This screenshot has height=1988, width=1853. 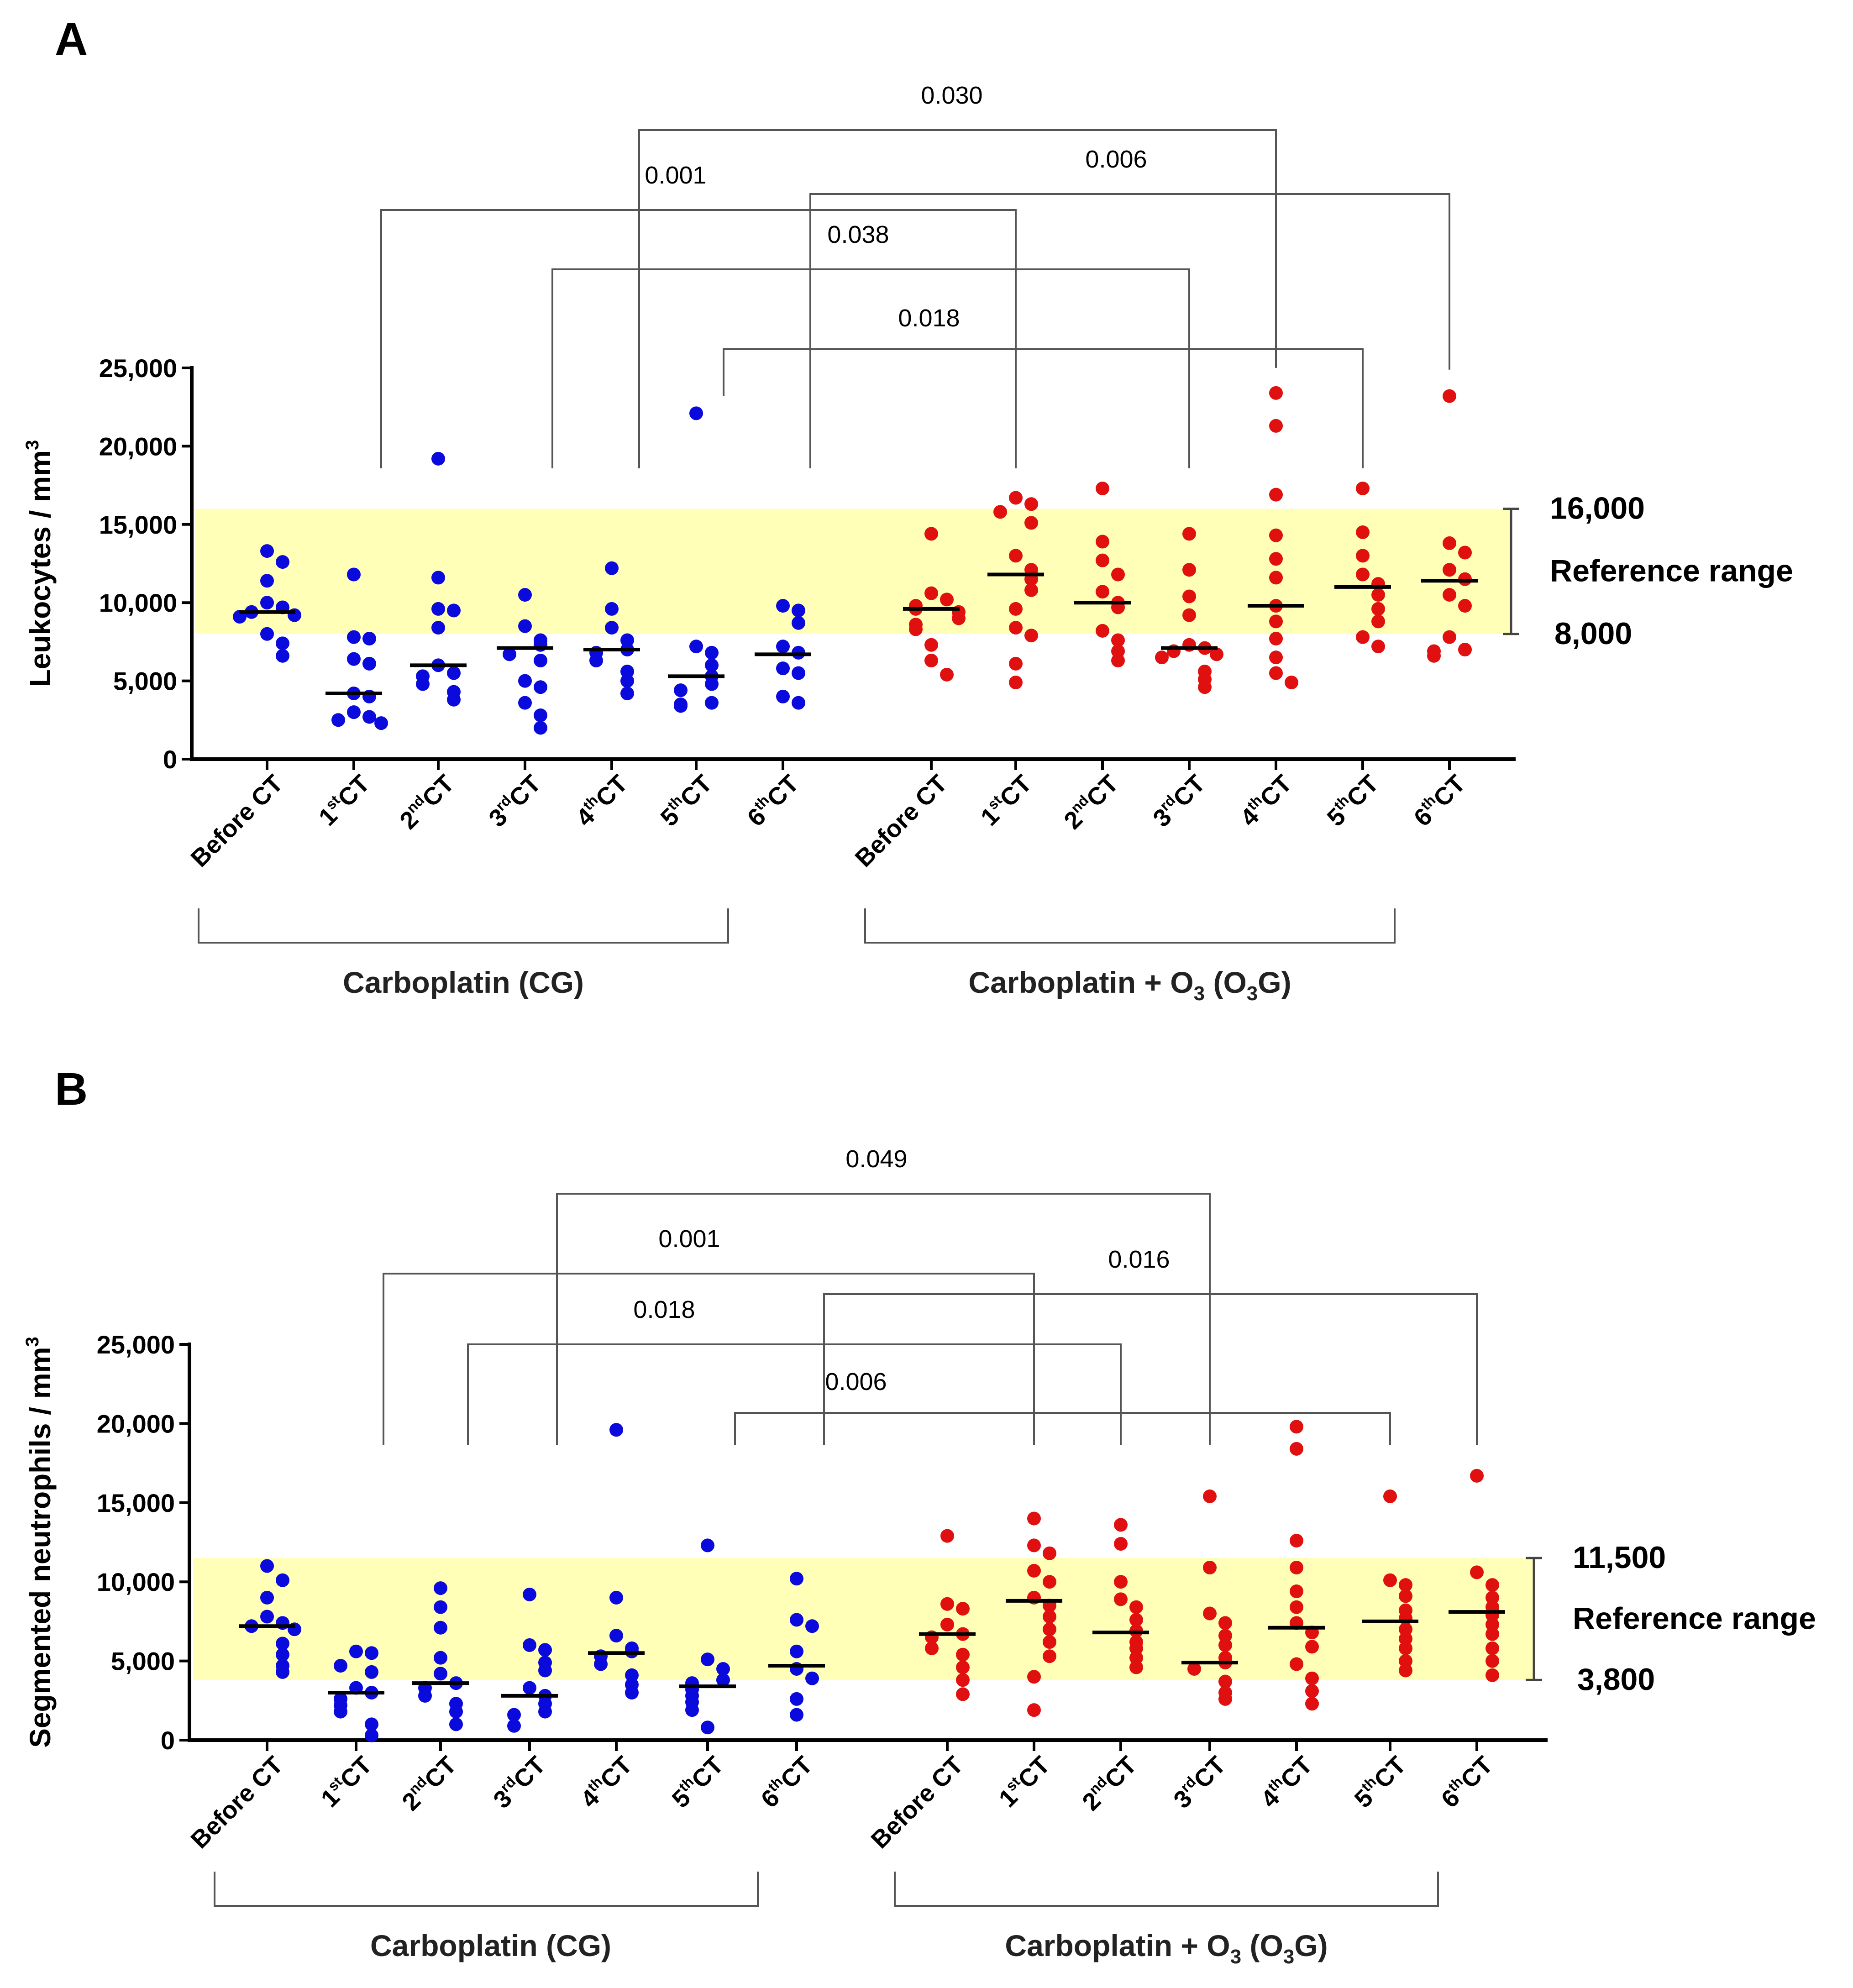 I want to click on p-value-label: 0.016, so click(x=1139, y=1259).